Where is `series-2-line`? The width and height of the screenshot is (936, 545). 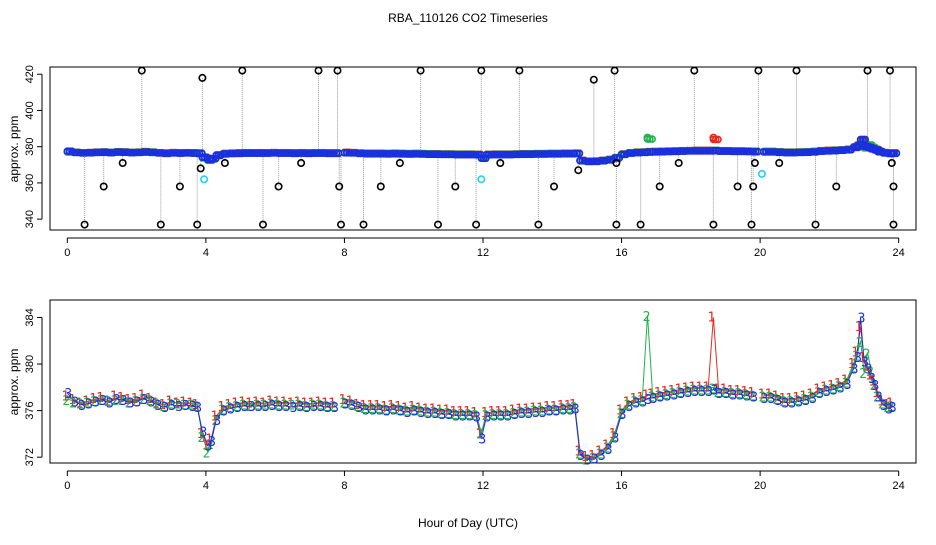
series-2-line is located at coordinates (549, 387).